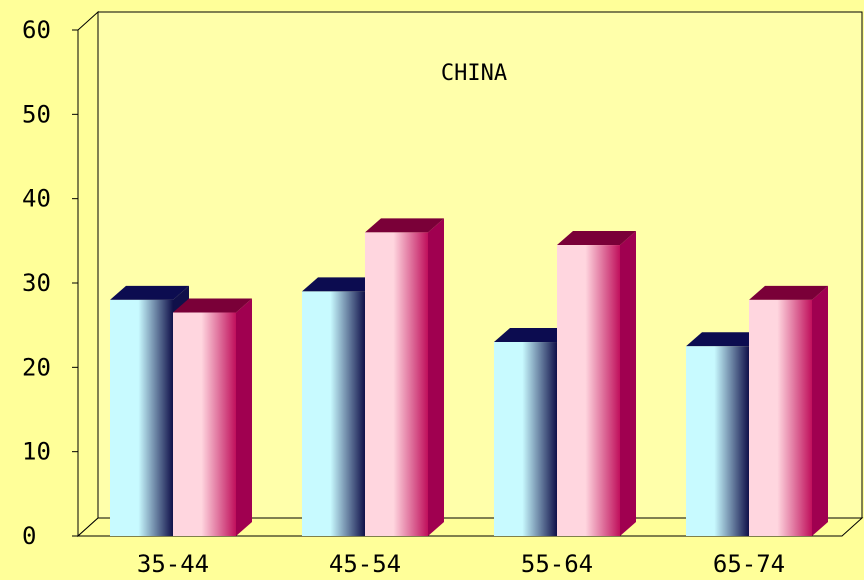 This screenshot has width=864, height=580. I want to click on chart-title: CHINA, so click(474, 73).